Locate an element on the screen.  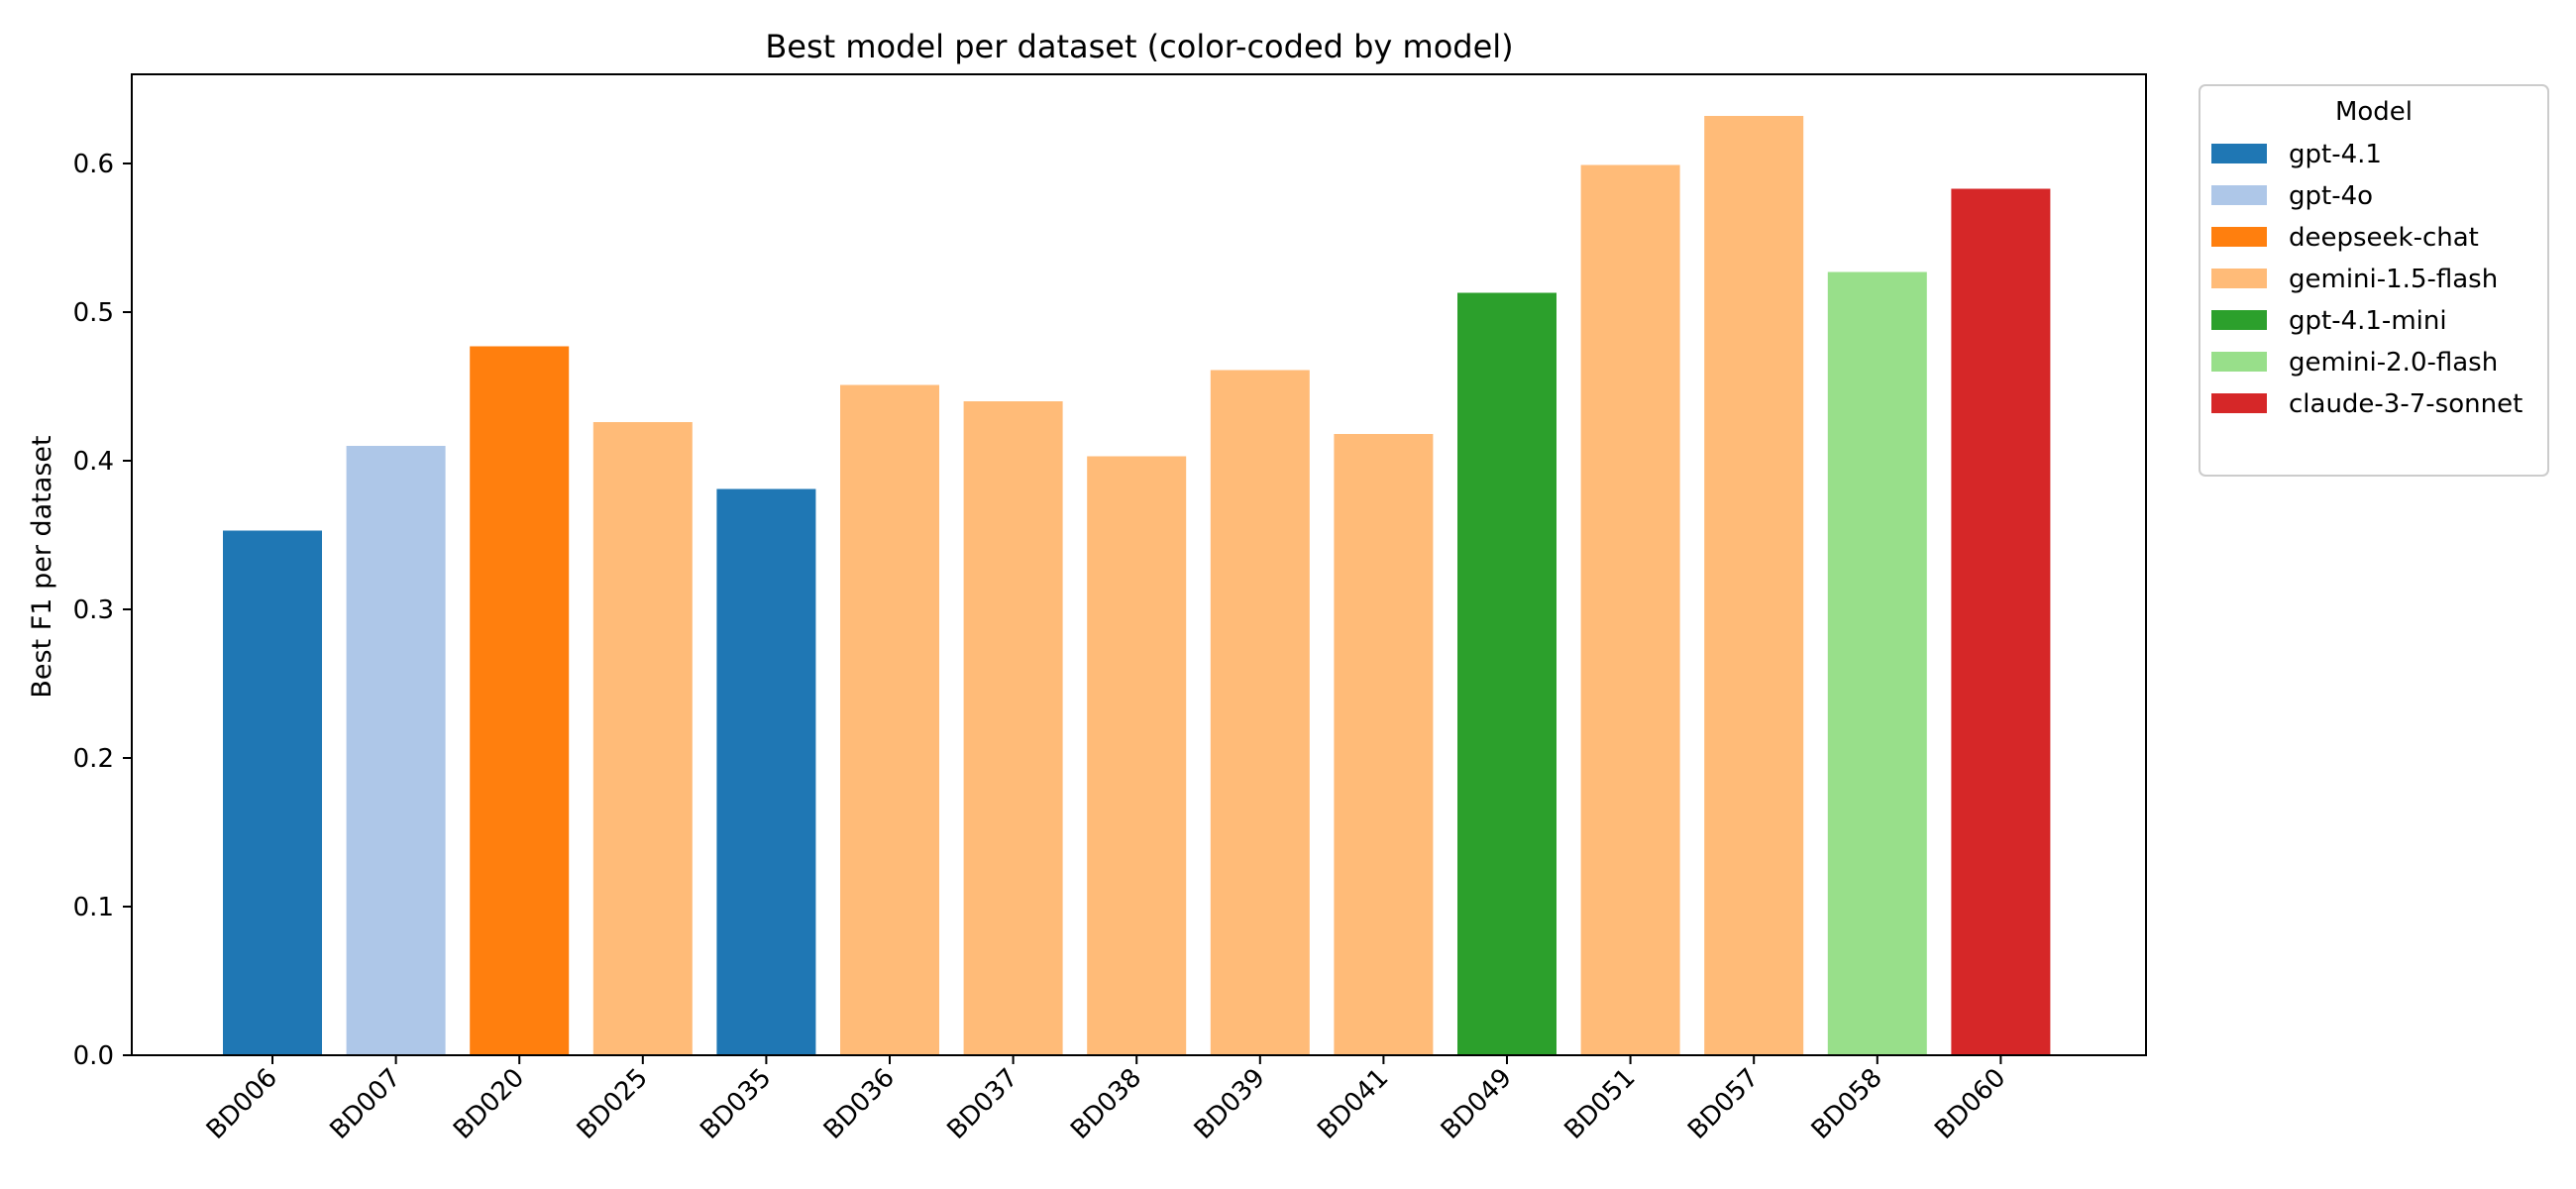
bar-bd020 is located at coordinates (520, 700).